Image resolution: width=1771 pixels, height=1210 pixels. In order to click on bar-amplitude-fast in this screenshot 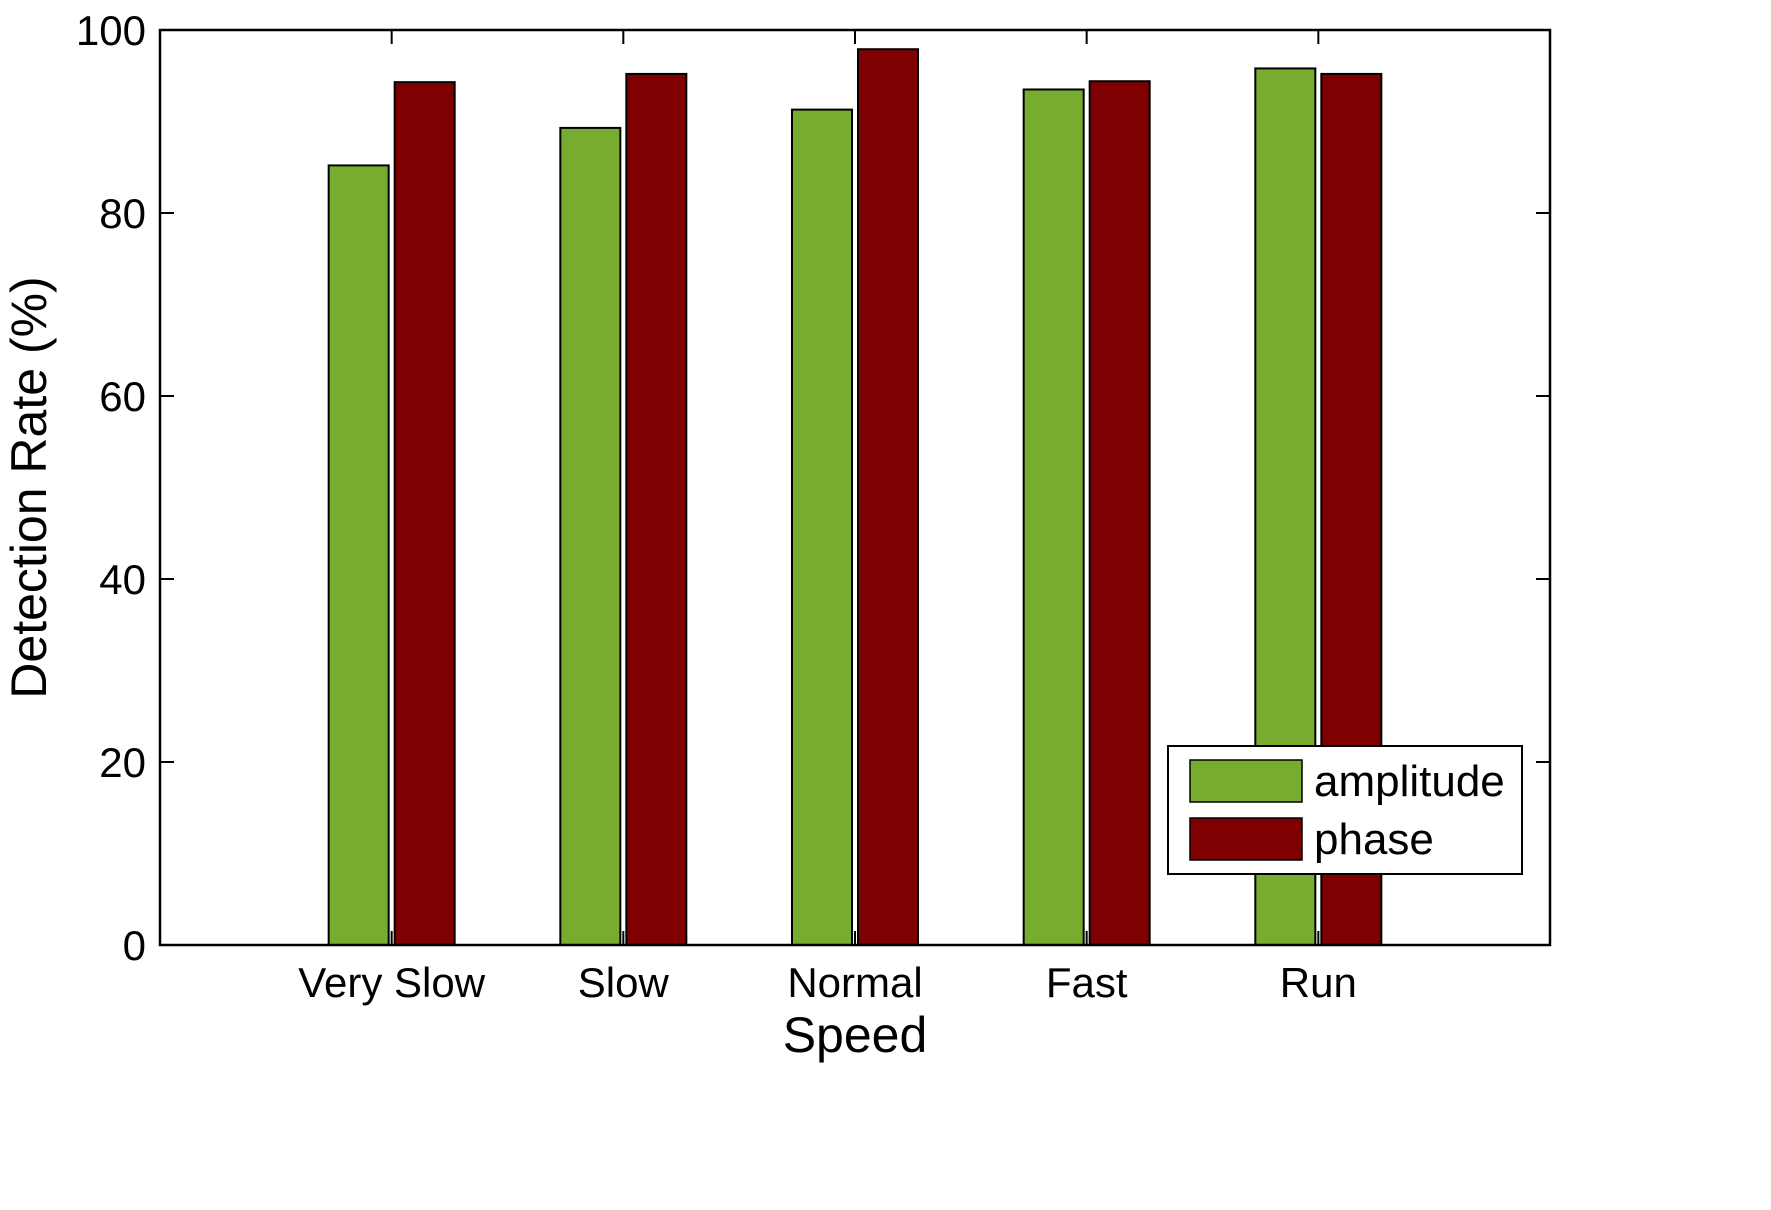, I will do `click(1053, 517)`.